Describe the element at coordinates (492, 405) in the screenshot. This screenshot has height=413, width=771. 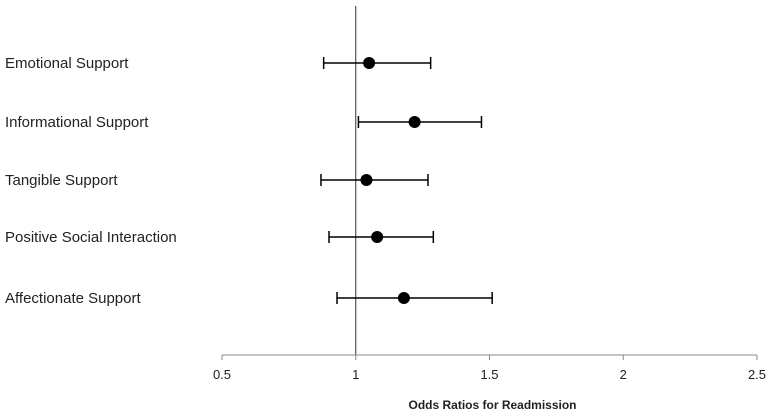
I see `x-axis-title: Odds Ratios for Readmission` at that location.